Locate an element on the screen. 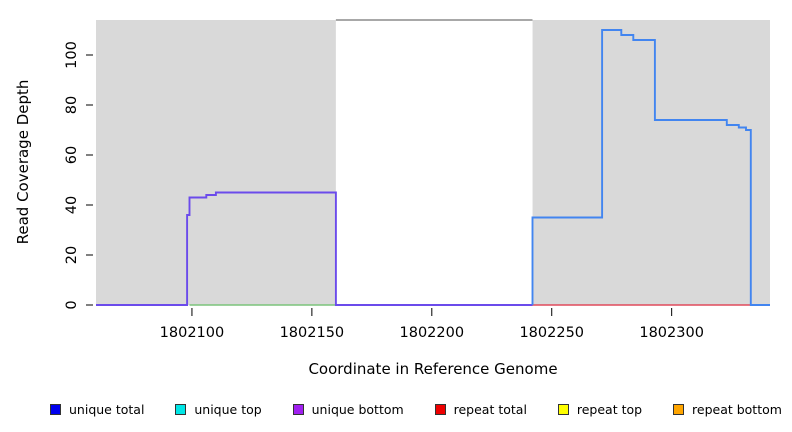 Image resolution: width=792 pixels, height=432 pixels. legend-item-unique-total: unique total is located at coordinates (97, 409).